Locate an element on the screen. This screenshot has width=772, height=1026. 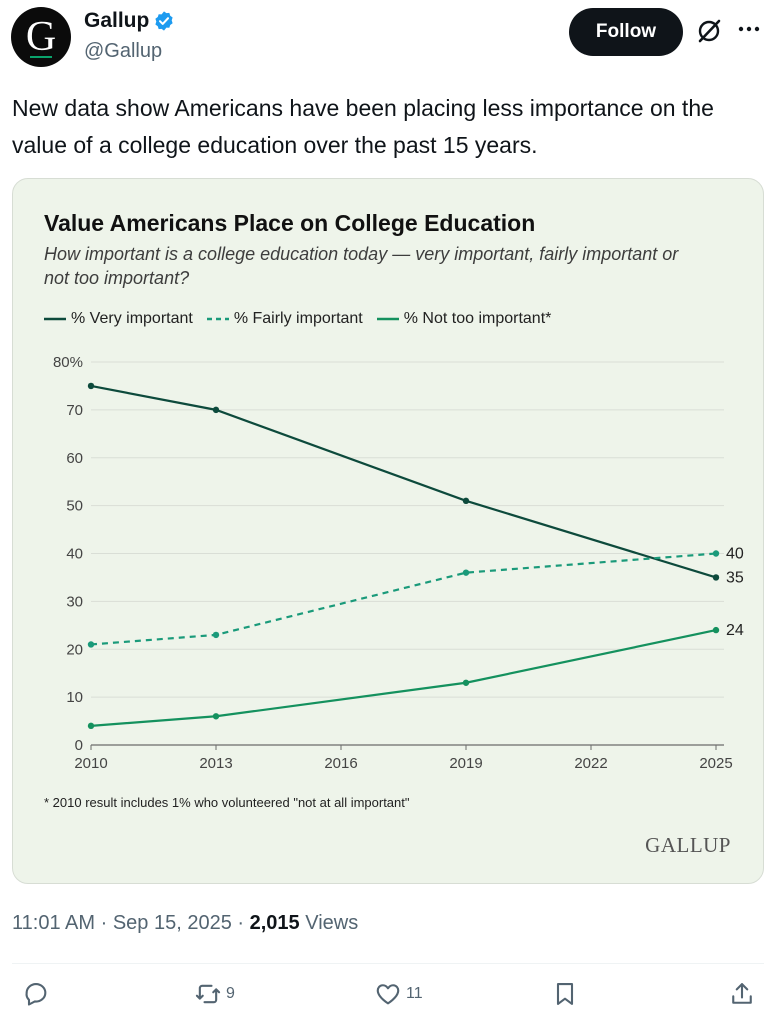
like-button: 11 is located at coordinates (398, 994).